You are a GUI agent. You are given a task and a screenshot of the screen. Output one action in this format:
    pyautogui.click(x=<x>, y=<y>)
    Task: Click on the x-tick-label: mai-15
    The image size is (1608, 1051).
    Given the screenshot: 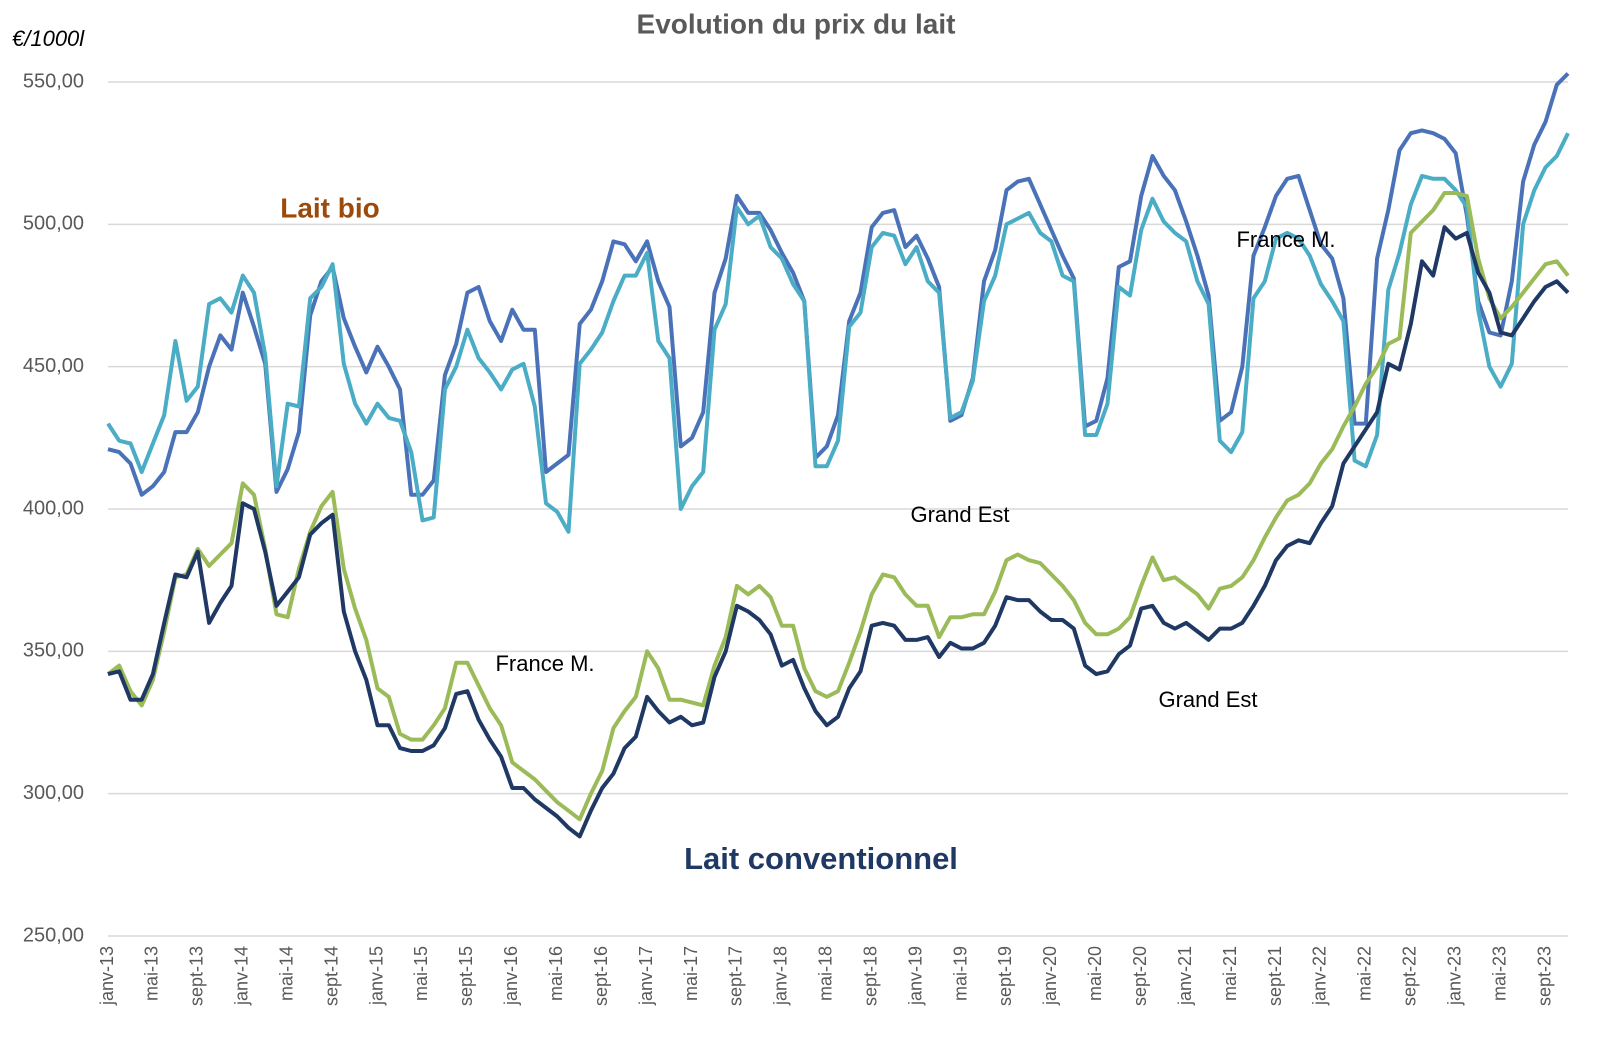 What is the action you would take?
    pyautogui.click(x=421, y=973)
    